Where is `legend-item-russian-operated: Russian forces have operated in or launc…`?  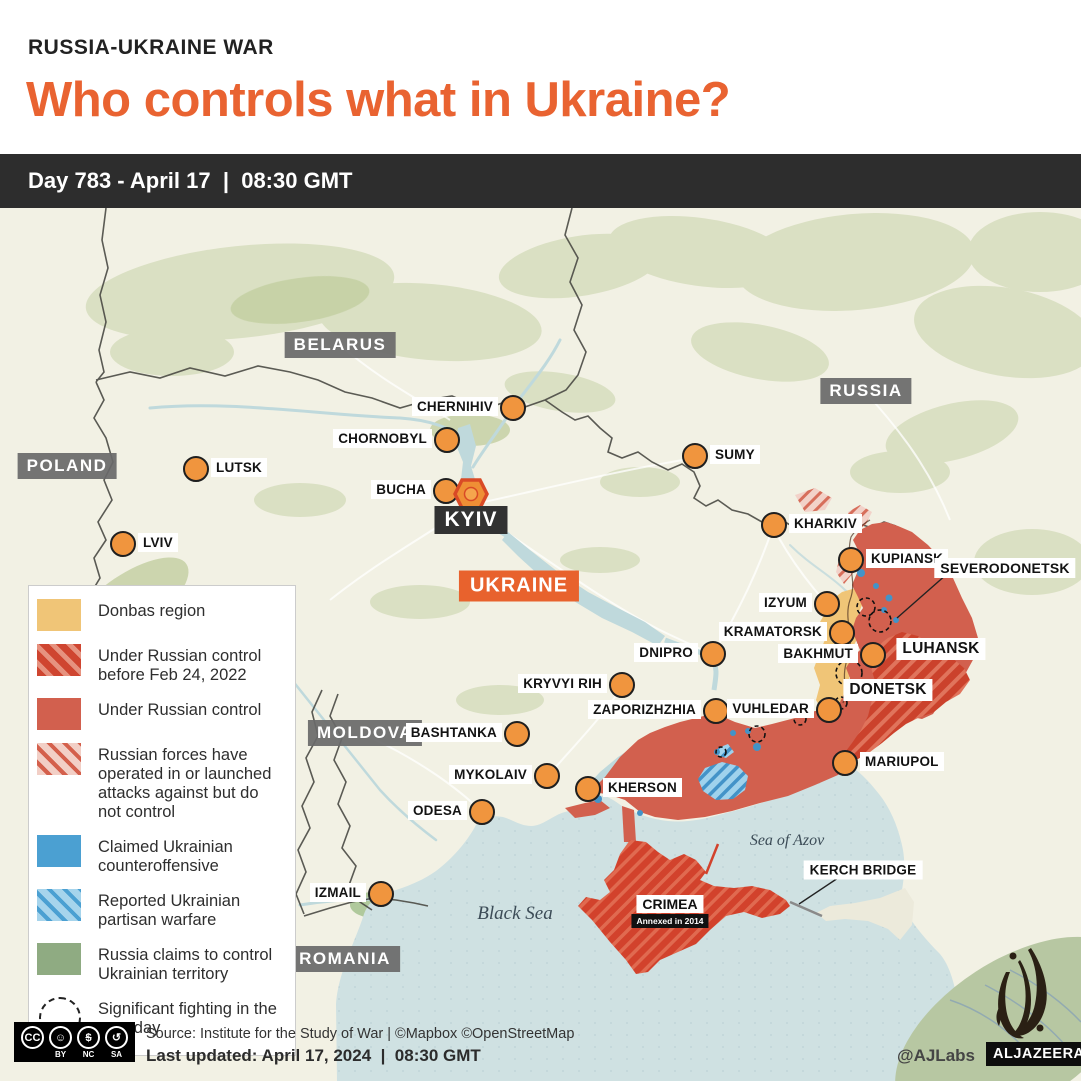 legend-item-russian-operated: Russian forces have operated in or launc… is located at coordinates (161, 782).